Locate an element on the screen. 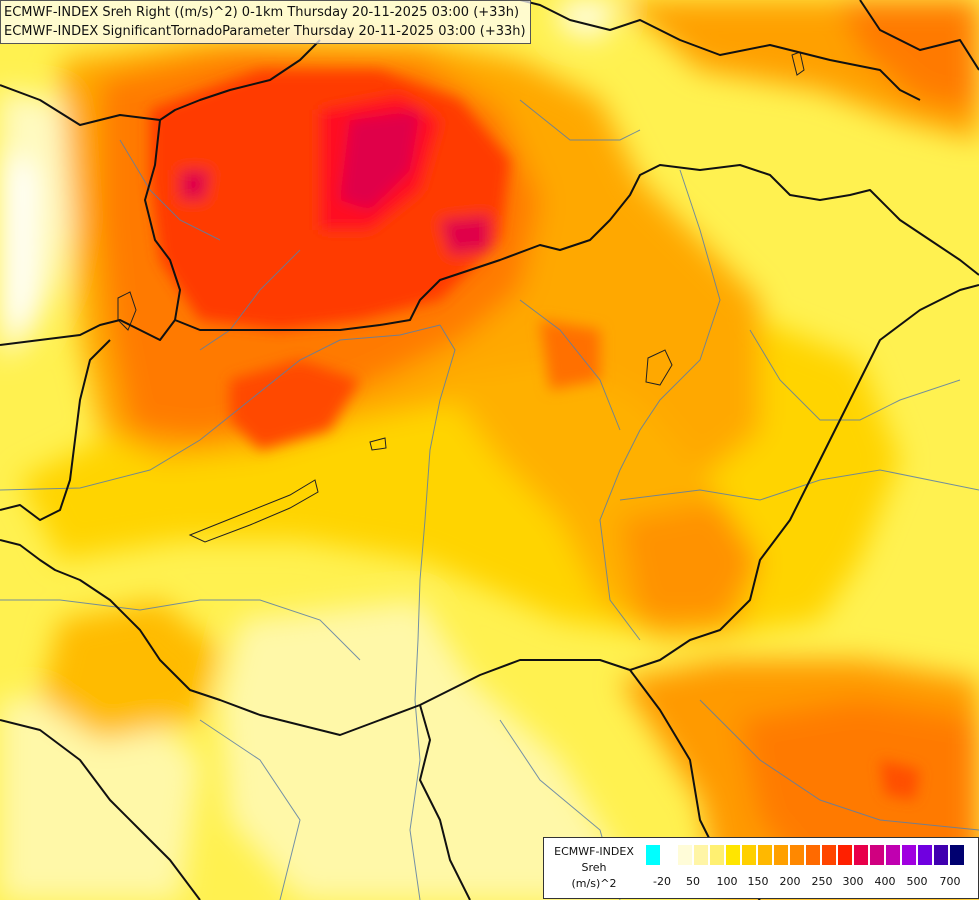 This screenshot has width=979, height=900. legend-name: ECMWF-INDEX Sreh (m/s)^2 is located at coordinates (594, 868).